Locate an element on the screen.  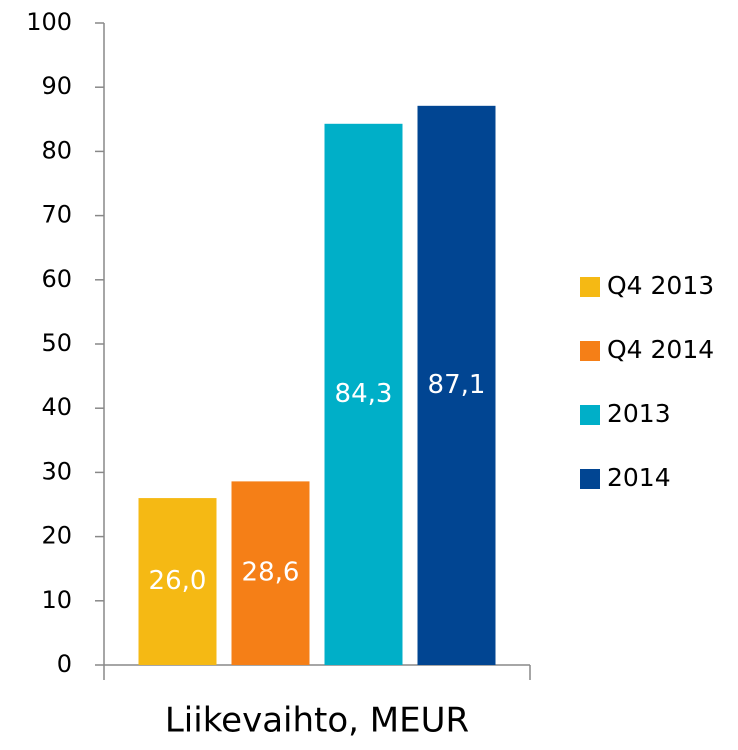
y-tick-label: 90 is located at coordinates (56, 86).